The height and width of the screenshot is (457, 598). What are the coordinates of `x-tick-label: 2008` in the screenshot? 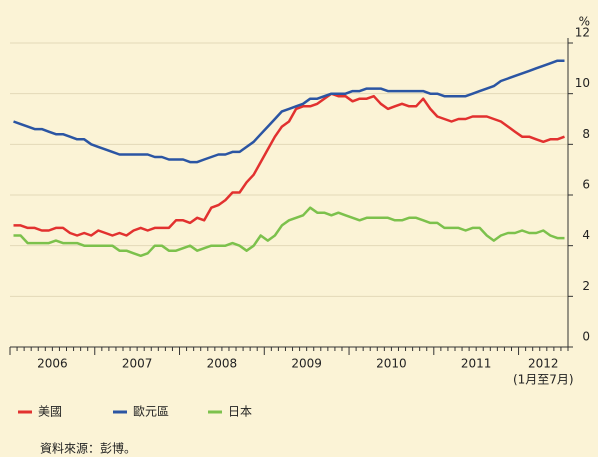 It's located at (222, 364).